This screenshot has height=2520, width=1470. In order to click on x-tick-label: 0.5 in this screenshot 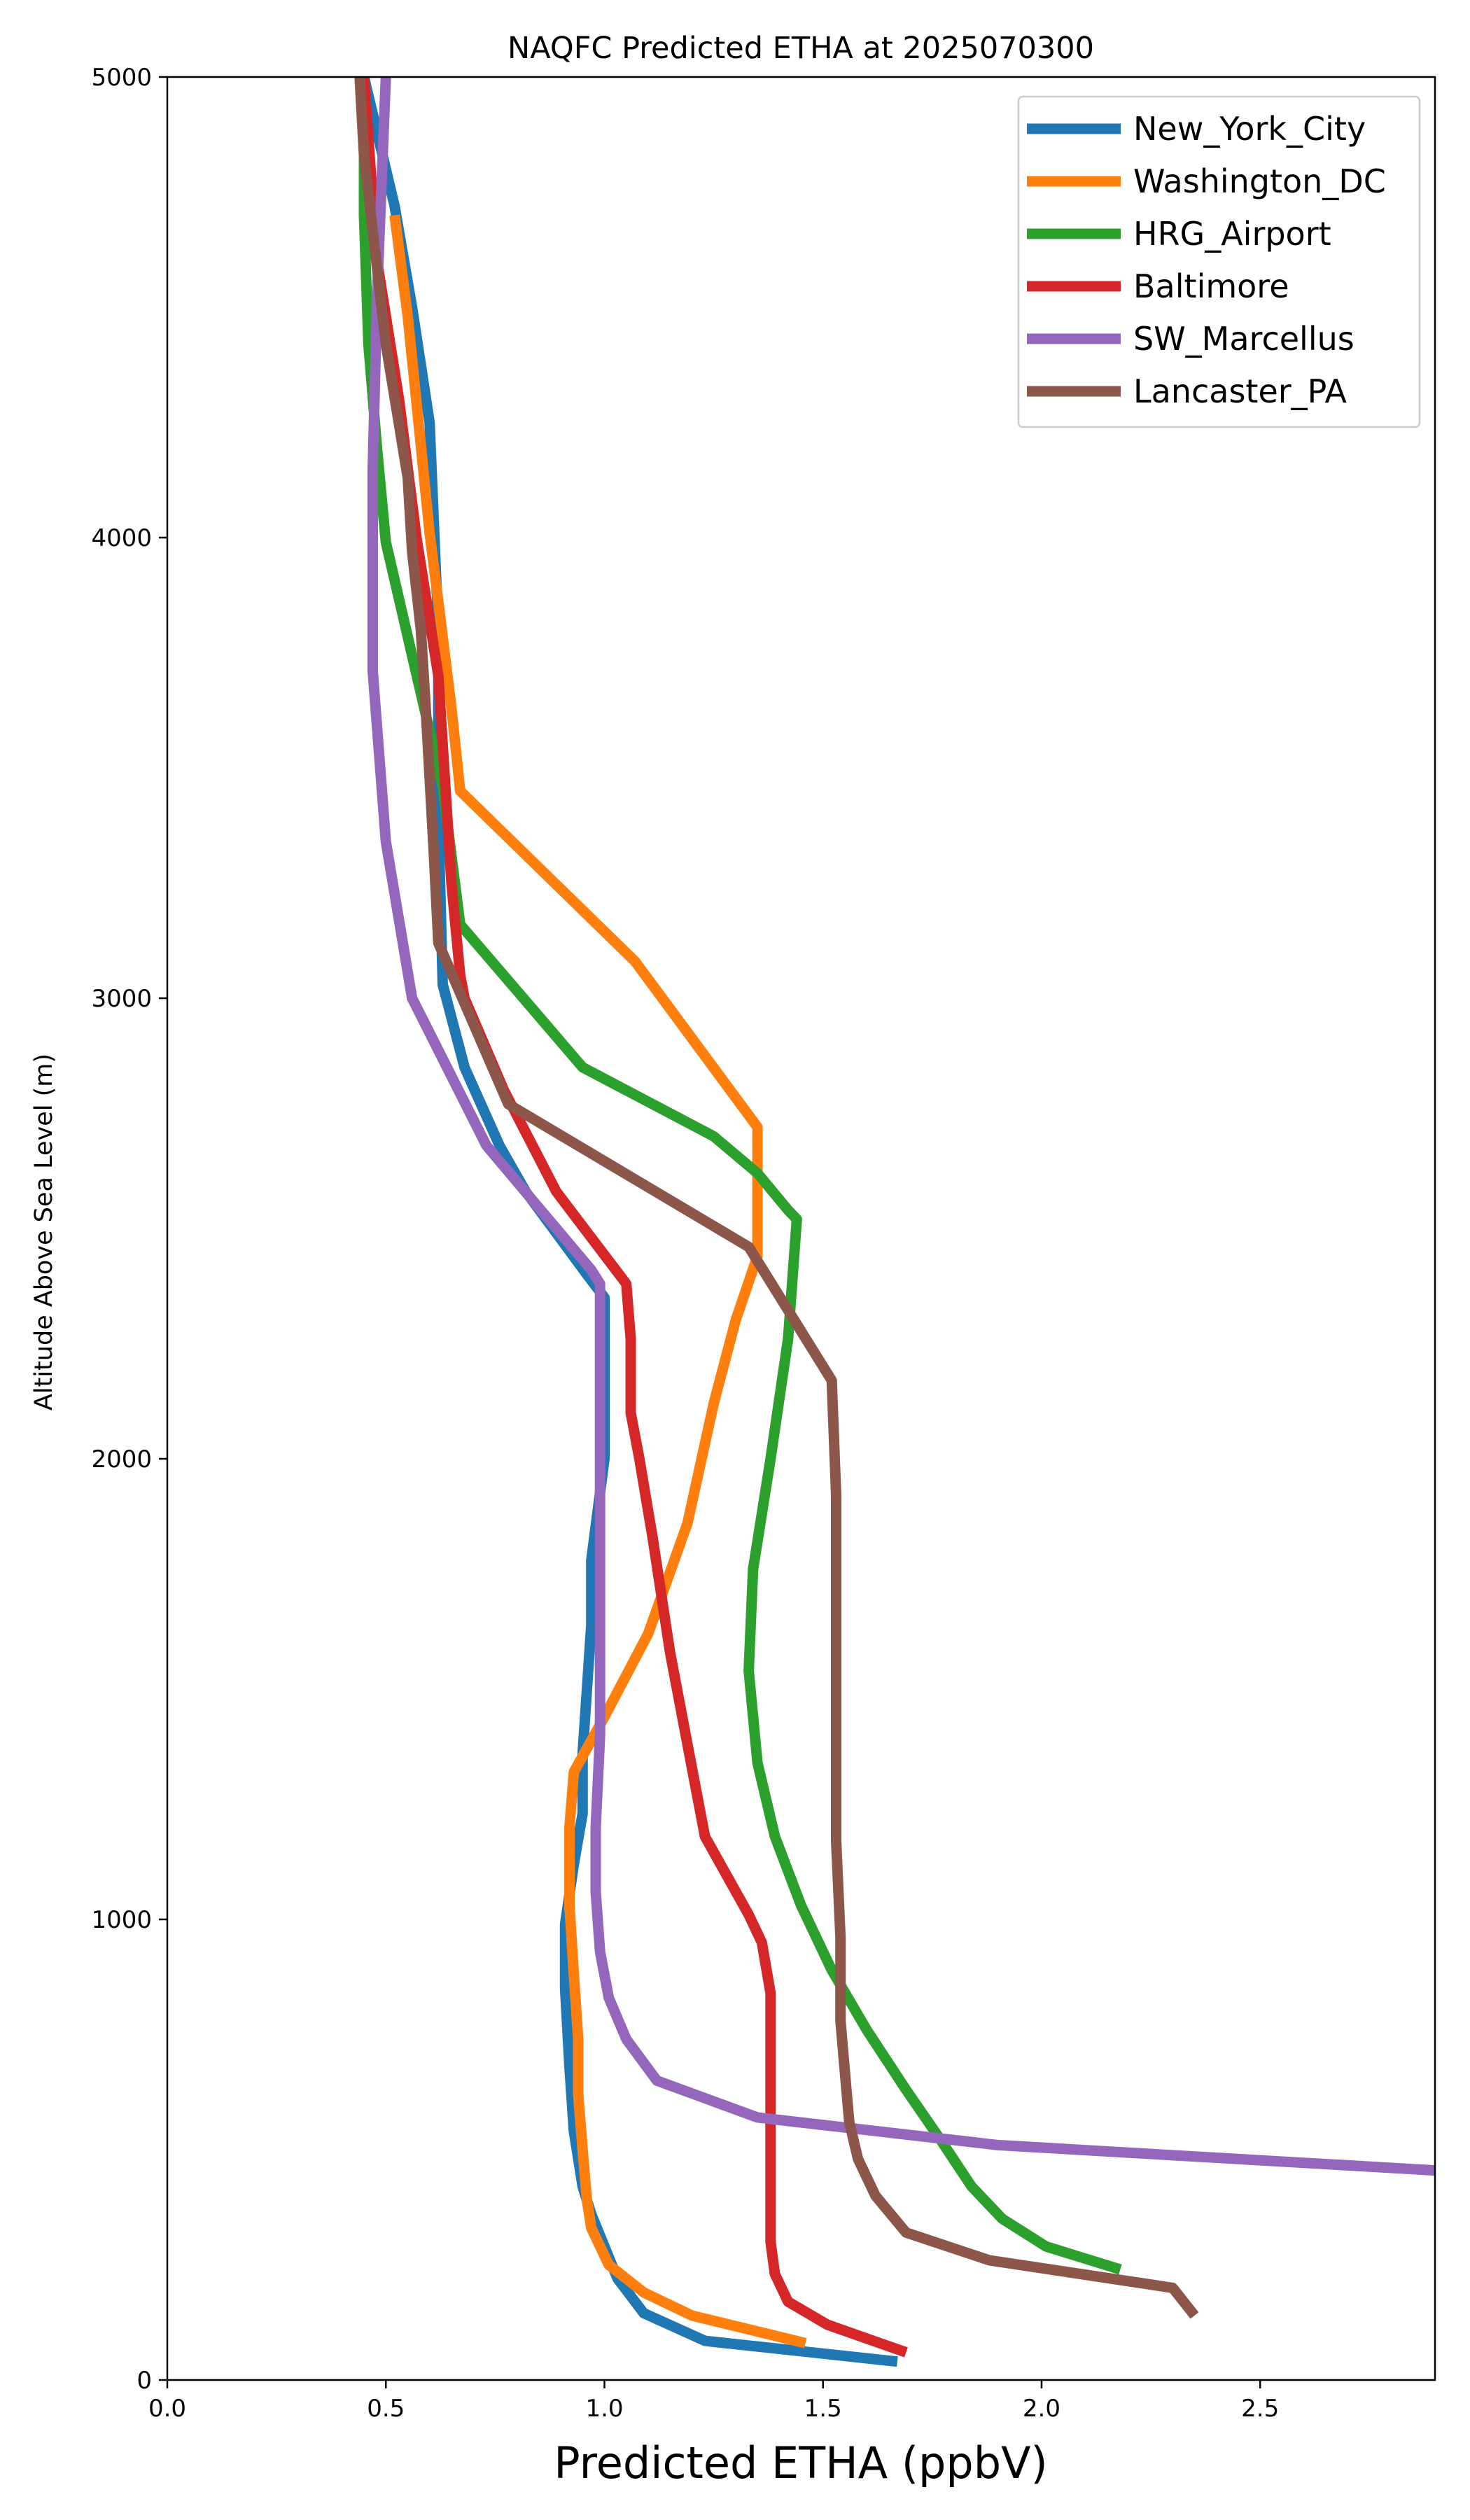, I will do `click(386, 2409)`.